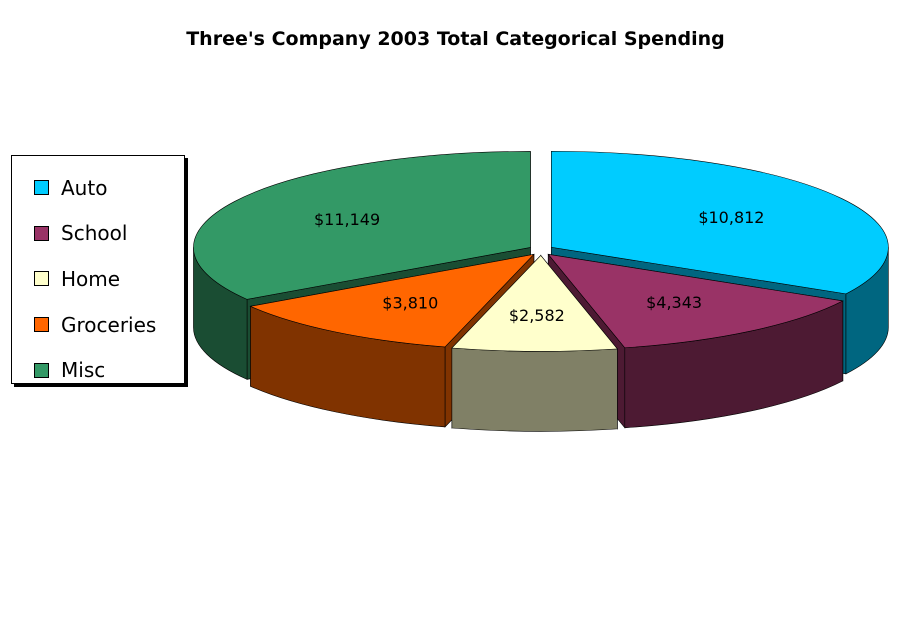 This screenshot has width=911, height=623. What do you see at coordinates (534, 303) in the screenshot?
I see `slice-home` at bounding box center [534, 303].